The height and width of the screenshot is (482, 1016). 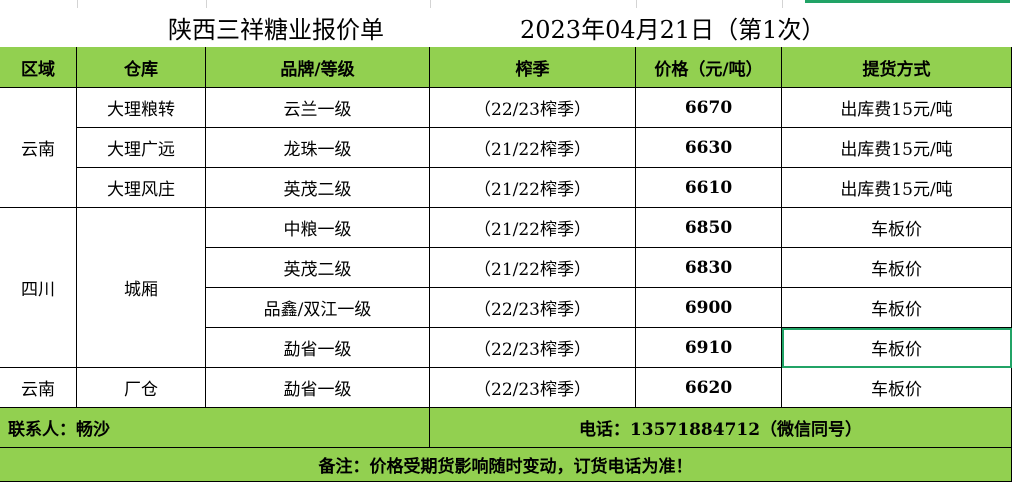 I want to click on price-cell-text: 6620, so click(x=708, y=387).